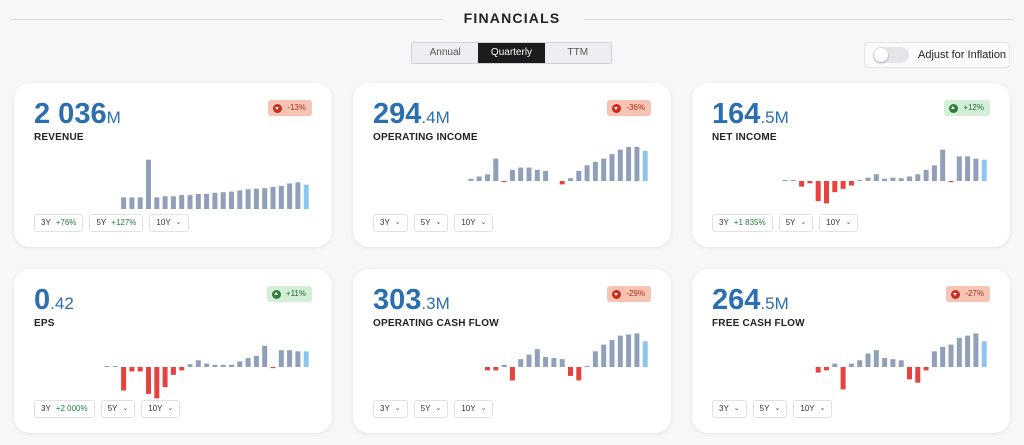 This screenshot has height=445, width=1024. Describe the element at coordinates (742, 223) in the screenshot. I see `range-button-3y: 3Y +1 835%` at that location.